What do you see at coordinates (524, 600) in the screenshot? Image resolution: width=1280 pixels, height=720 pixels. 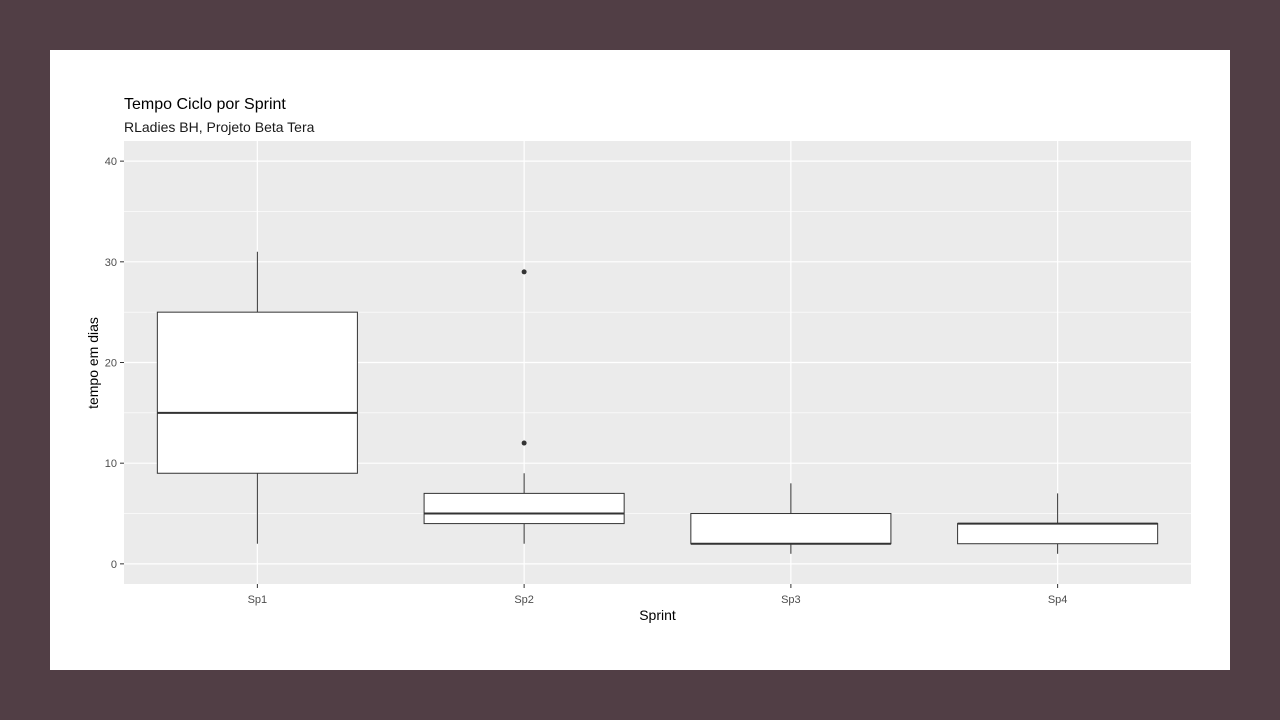 I see `x-tick-label: Sp2` at bounding box center [524, 600].